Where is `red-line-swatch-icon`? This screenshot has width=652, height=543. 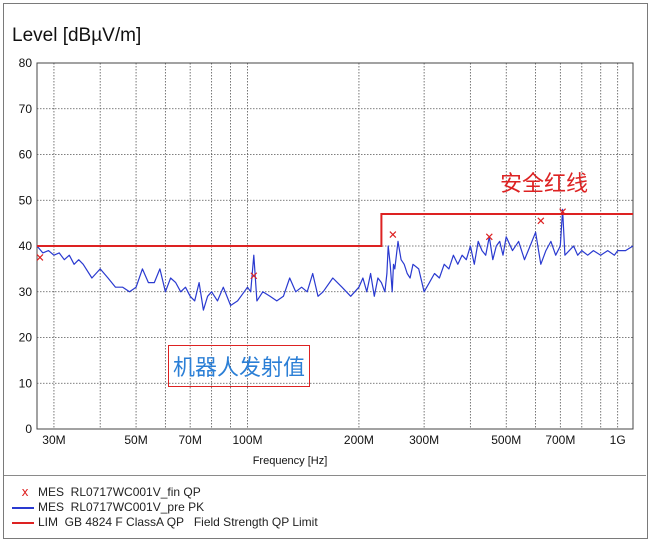
red-line-swatch-icon is located at coordinates (23, 522).